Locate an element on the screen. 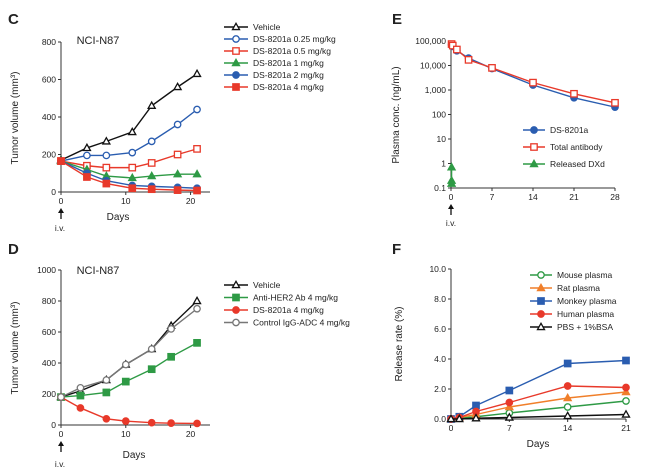 Image resolution: width=663 pixels, height=472 pixels. legend-entry: Vehicle is located at coordinates (267, 27).